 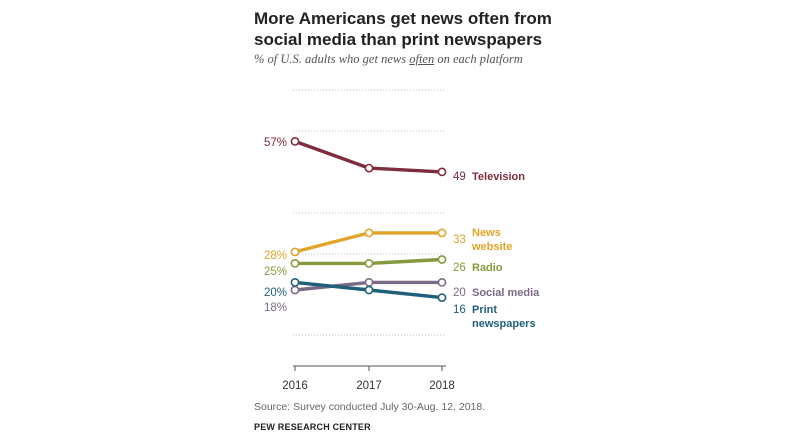 What do you see at coordinates (295, 263) in the screenshot?
I see `point-radio-2016` at bounding box center [295, 263].